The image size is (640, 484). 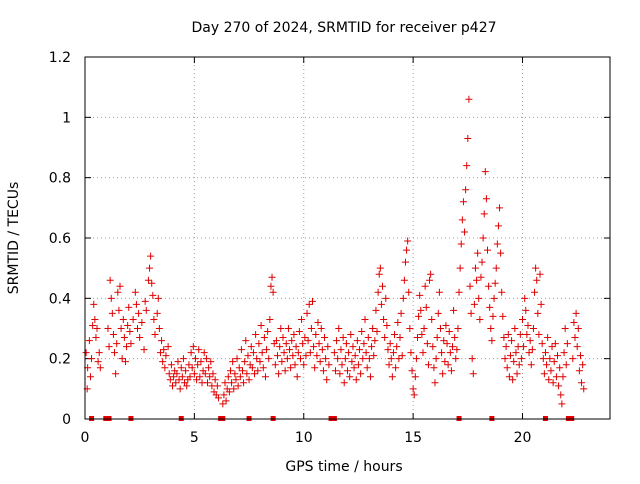 What do you see at coordinates (60, 239) in the screenshot?
I see `y-tick-label: 0.6` at bounding box center [60, 239].